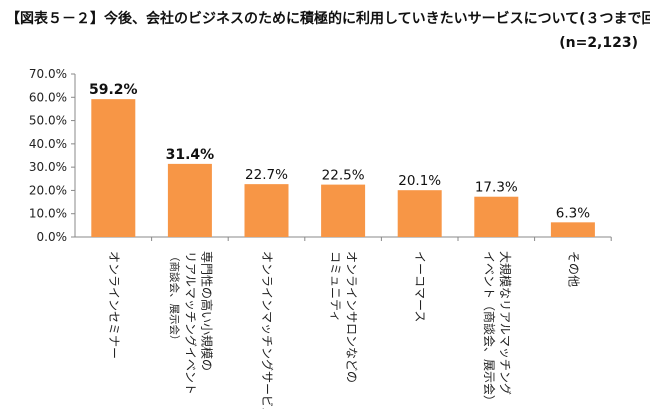 The image size is (650, 409). What do you see at coordinates (190, 155) in the screenshot?
I see `data-label: 31.4%` at bounding box center [190, 155].